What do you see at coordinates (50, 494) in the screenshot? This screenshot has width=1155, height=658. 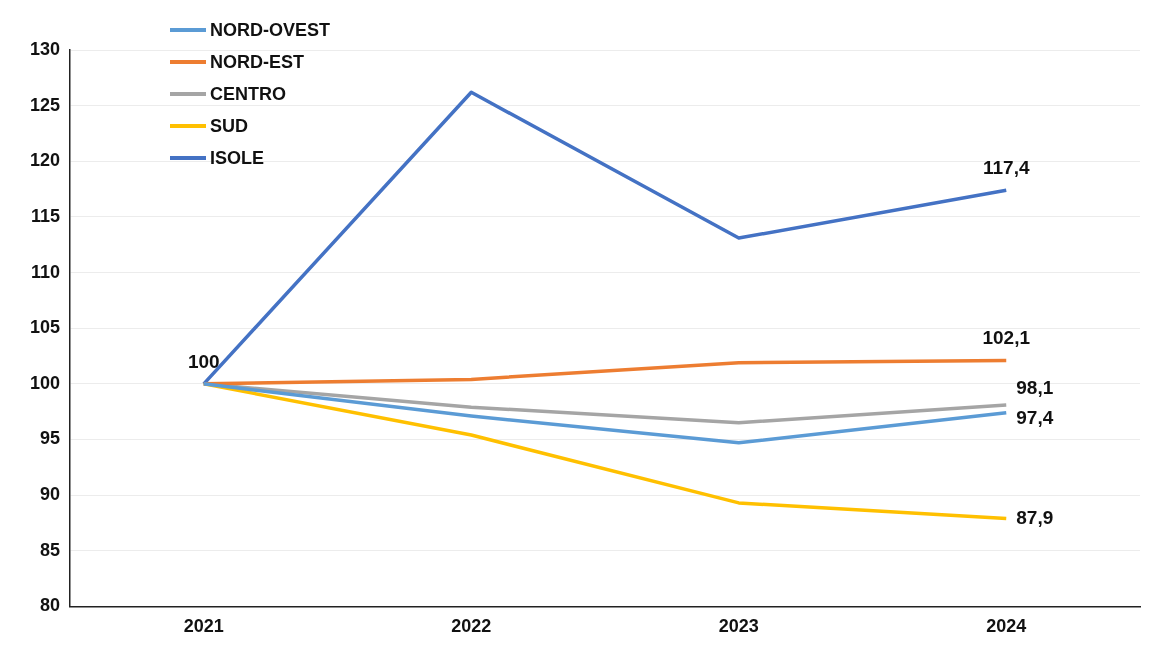 I see `y-tick-label: 90` at bounding box center [50, 494].